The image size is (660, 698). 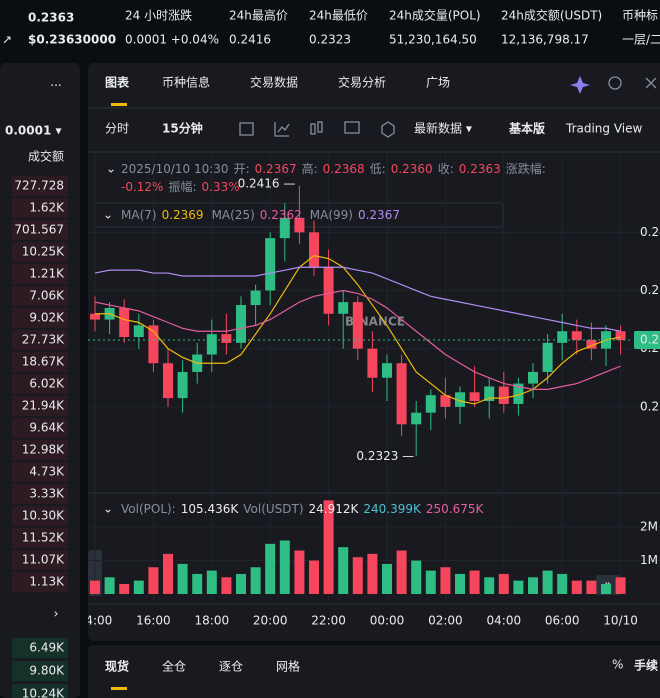 What do you see at coordinates (108, 509) in the screenshot?
I see `collapse-icon: ⌄` at bounding box center [108, 509].